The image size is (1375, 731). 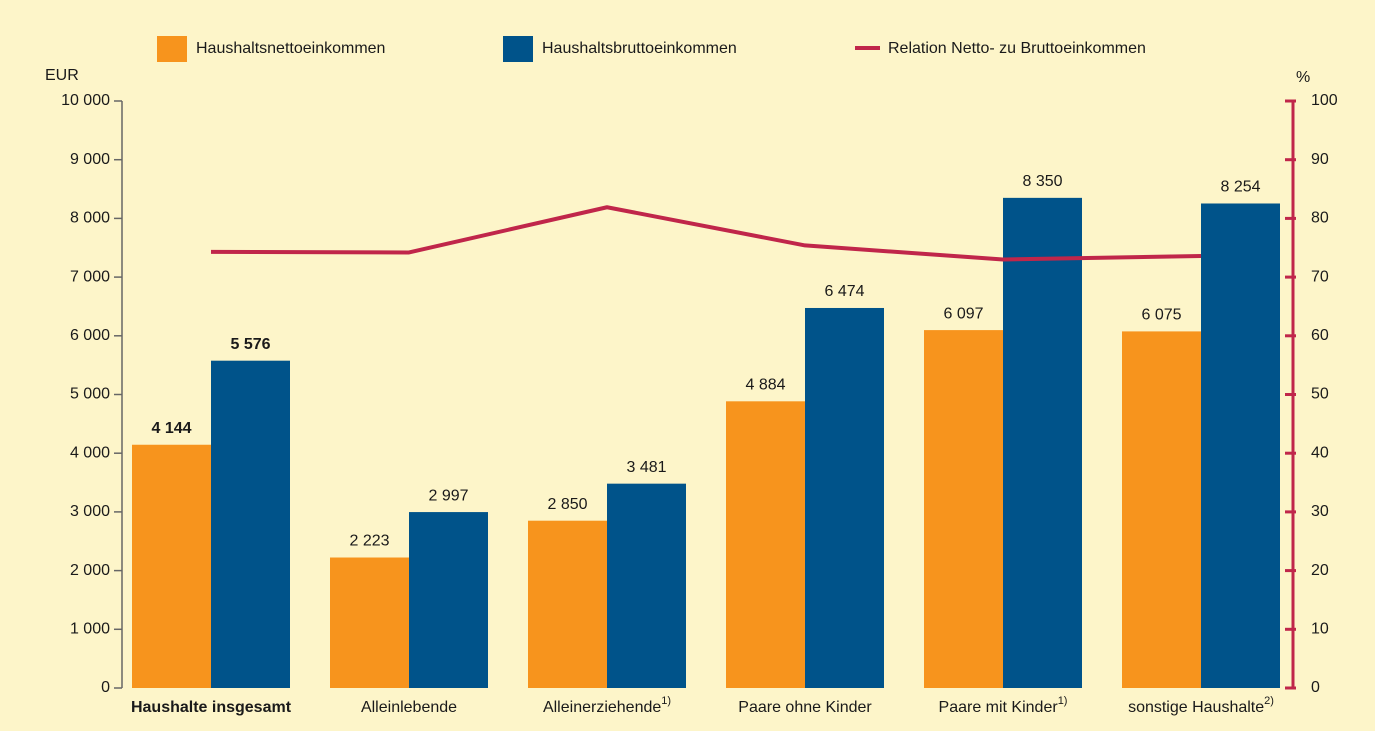 What do you see at coordinates (1196, 707) in the screenshot?
I see `category-name: sonstige Haushalte` at bounding box center [1196, 707].